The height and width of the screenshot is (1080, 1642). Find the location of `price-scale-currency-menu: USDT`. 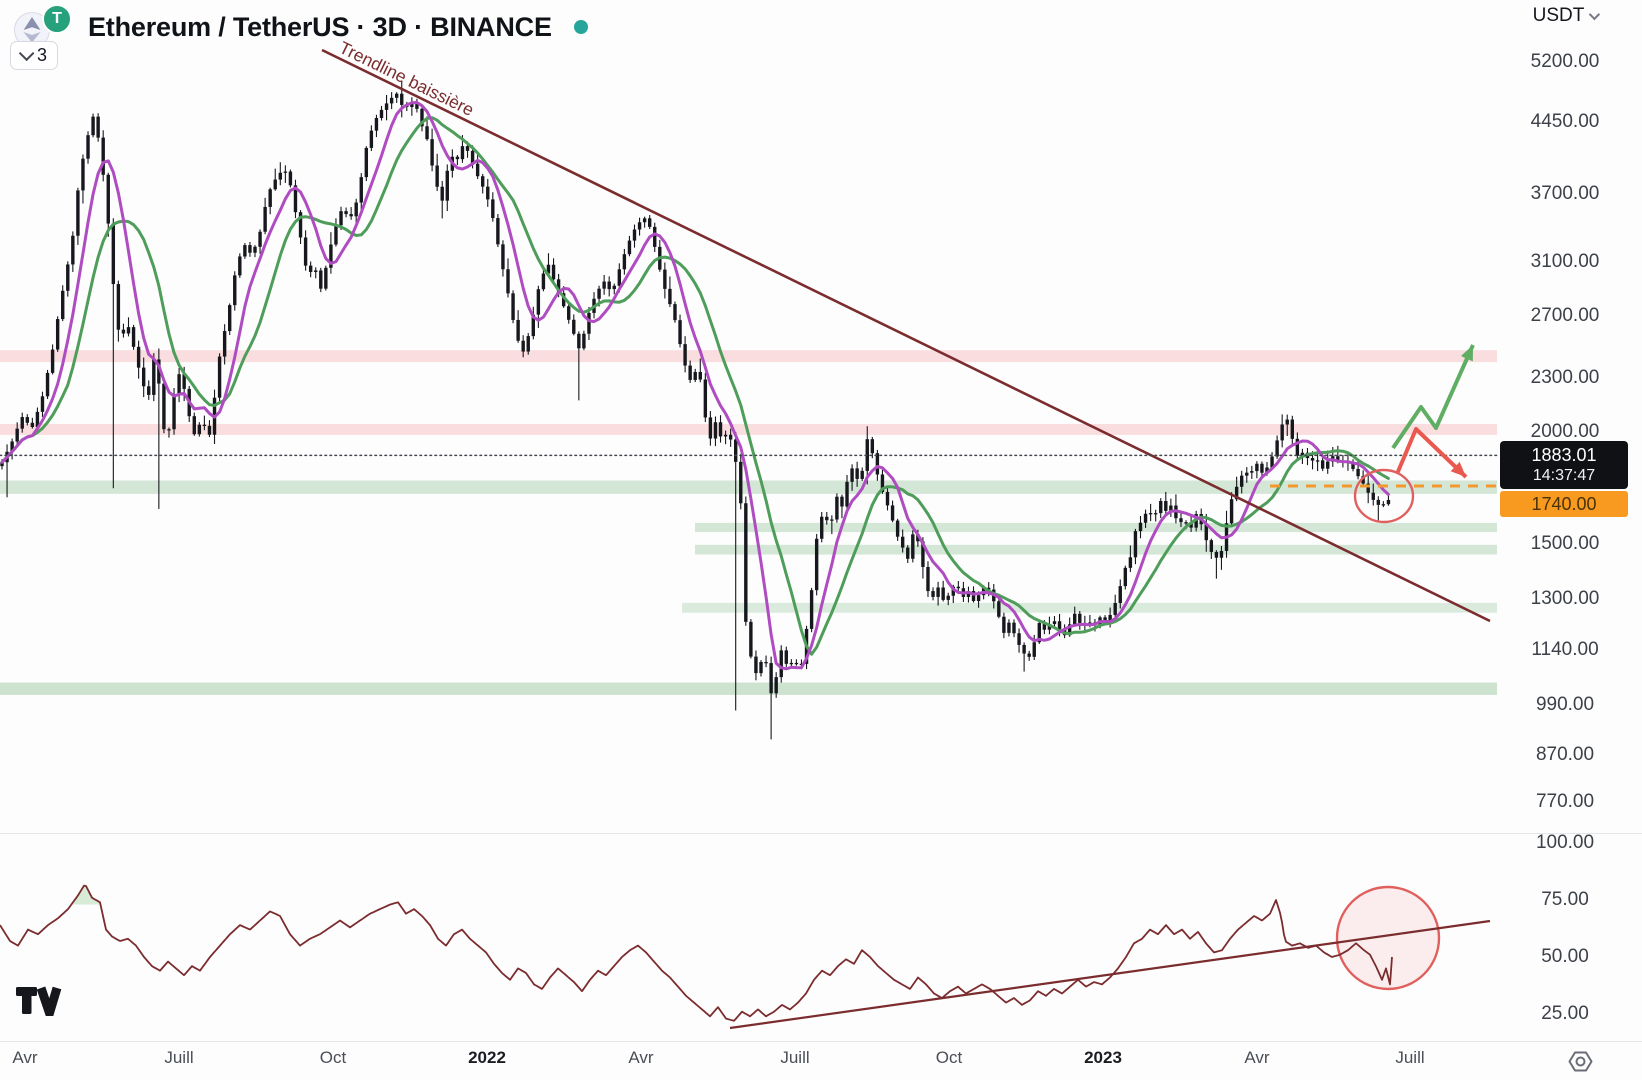

price-scale-currency-menu: USDT is located at coordinates (1565, 16).